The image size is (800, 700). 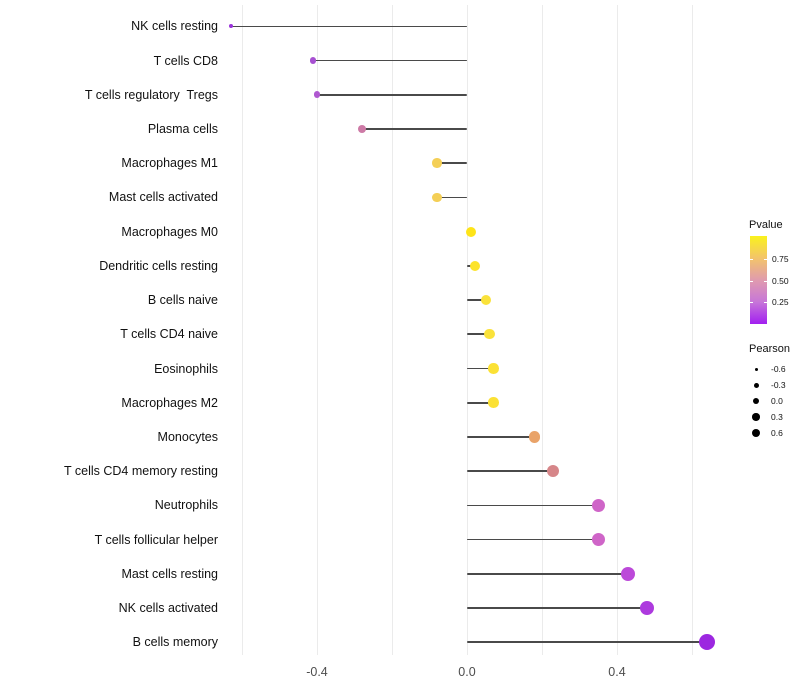 I want to click on y-axis-label: Macrophages M1, so click(x=169, y=163).